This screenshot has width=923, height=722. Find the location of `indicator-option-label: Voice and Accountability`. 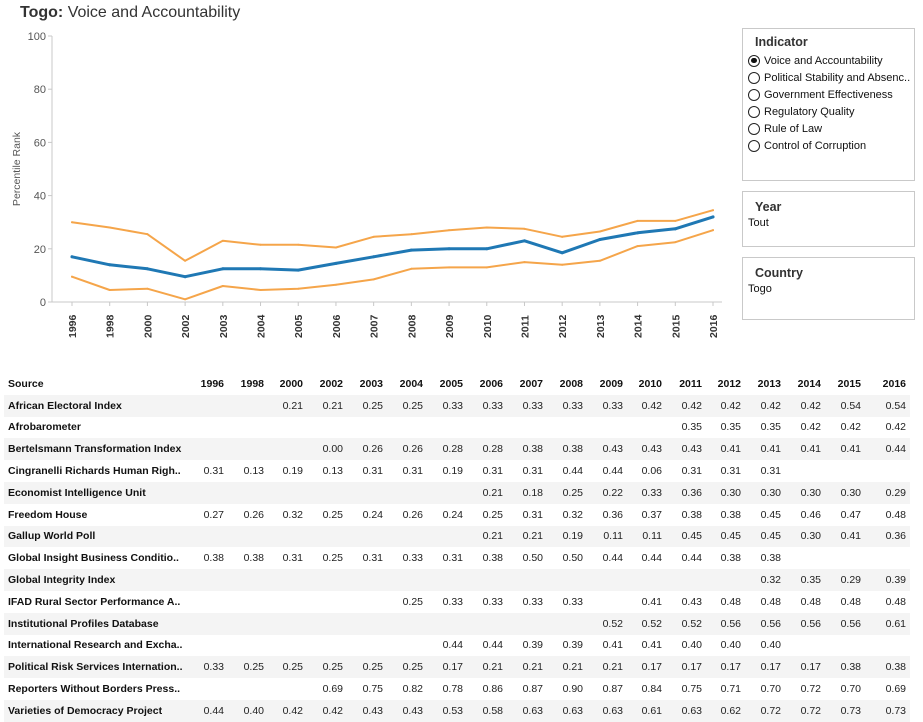

indicator-option-label: Voice and Accountability is located at coordinates (823, 60).